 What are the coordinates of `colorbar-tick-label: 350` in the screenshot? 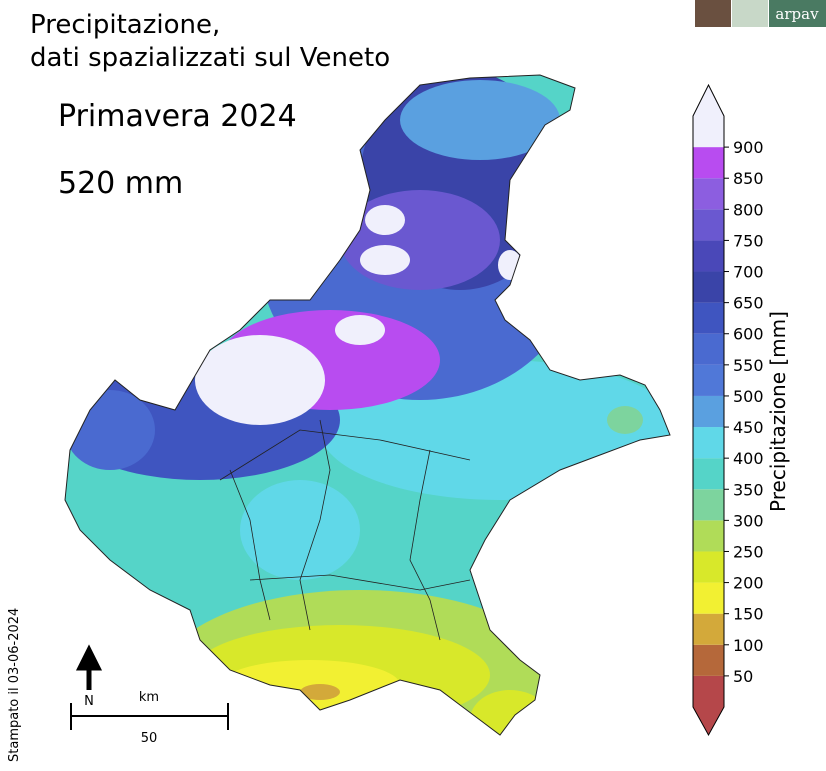 It's located at (748, 489).